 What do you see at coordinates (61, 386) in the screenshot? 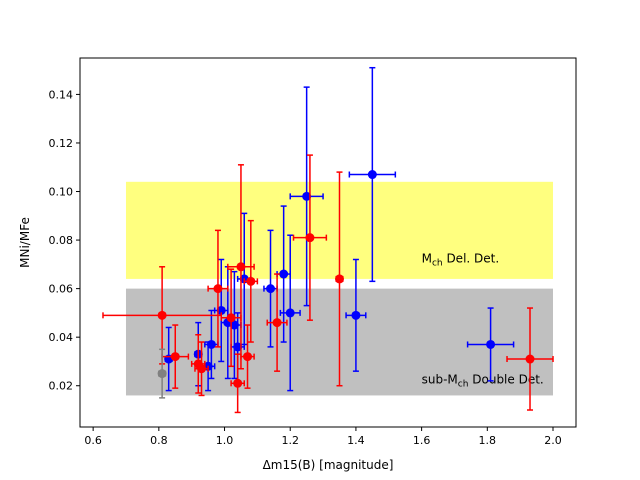
I see `y-tick-label: 0.02` at bounding box center [61, 386].